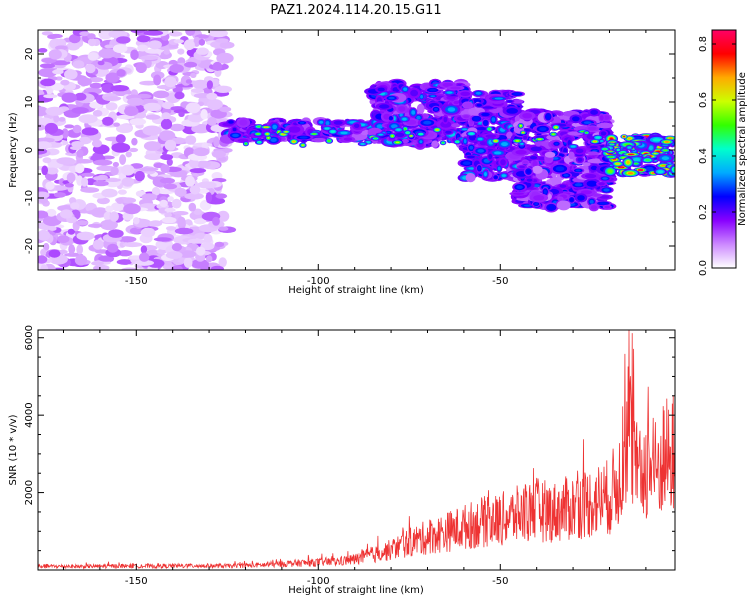 This screenshot has height=604, width=750. What do you see at coordinates (703, 100) in the screenshot?
I see `colorbar-tick-label: 0.6` at bounding box center [703, 100].